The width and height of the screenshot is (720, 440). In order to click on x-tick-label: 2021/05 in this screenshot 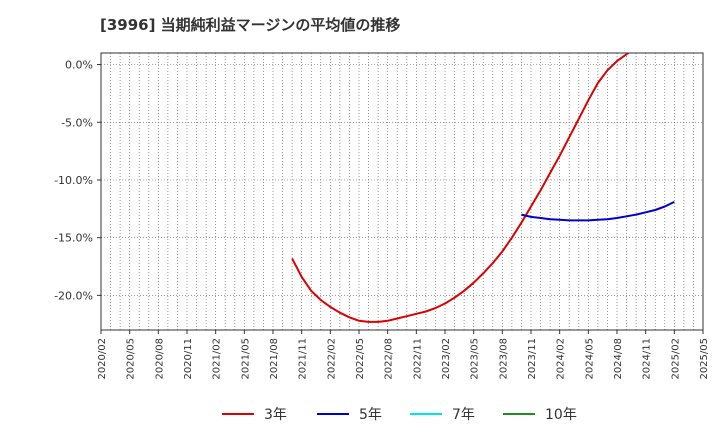, I will do `click(245, 359)`.